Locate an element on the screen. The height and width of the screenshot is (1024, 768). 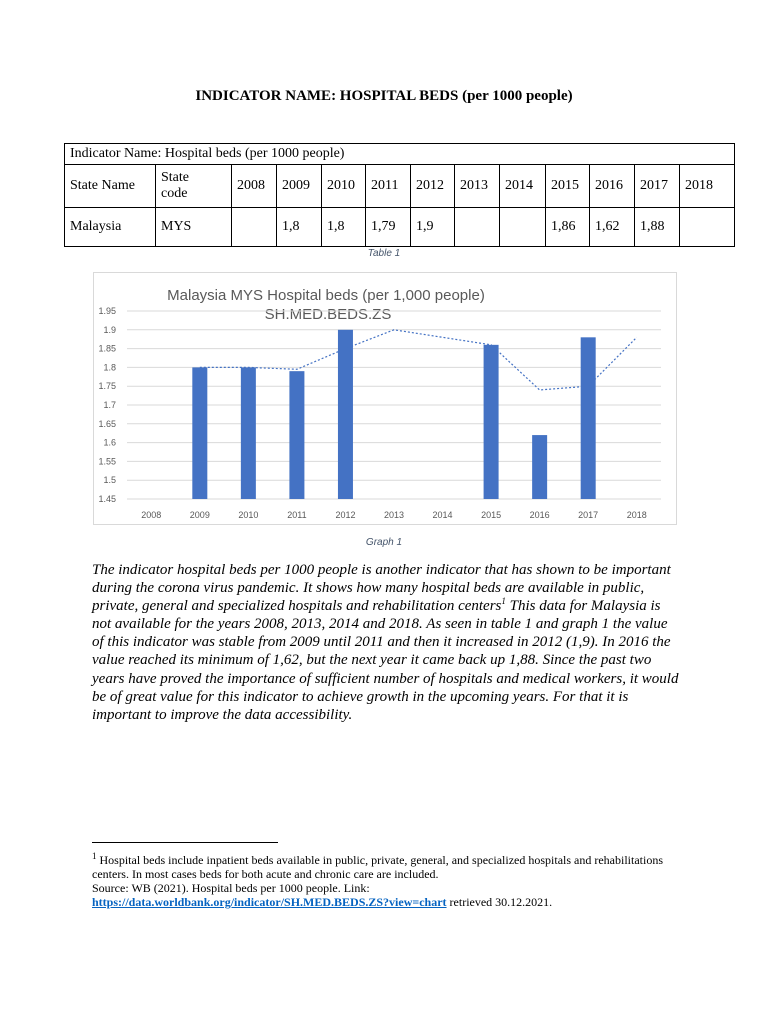
footnote-separator is located at coordinates (185, 842).